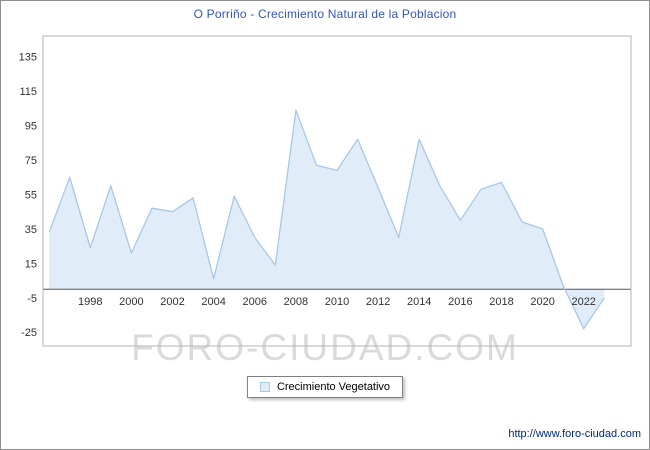 Image resolution: width=650 pixels, height=450 pixels. I want to click on x-tick-label: 2018, so click(501, 302).